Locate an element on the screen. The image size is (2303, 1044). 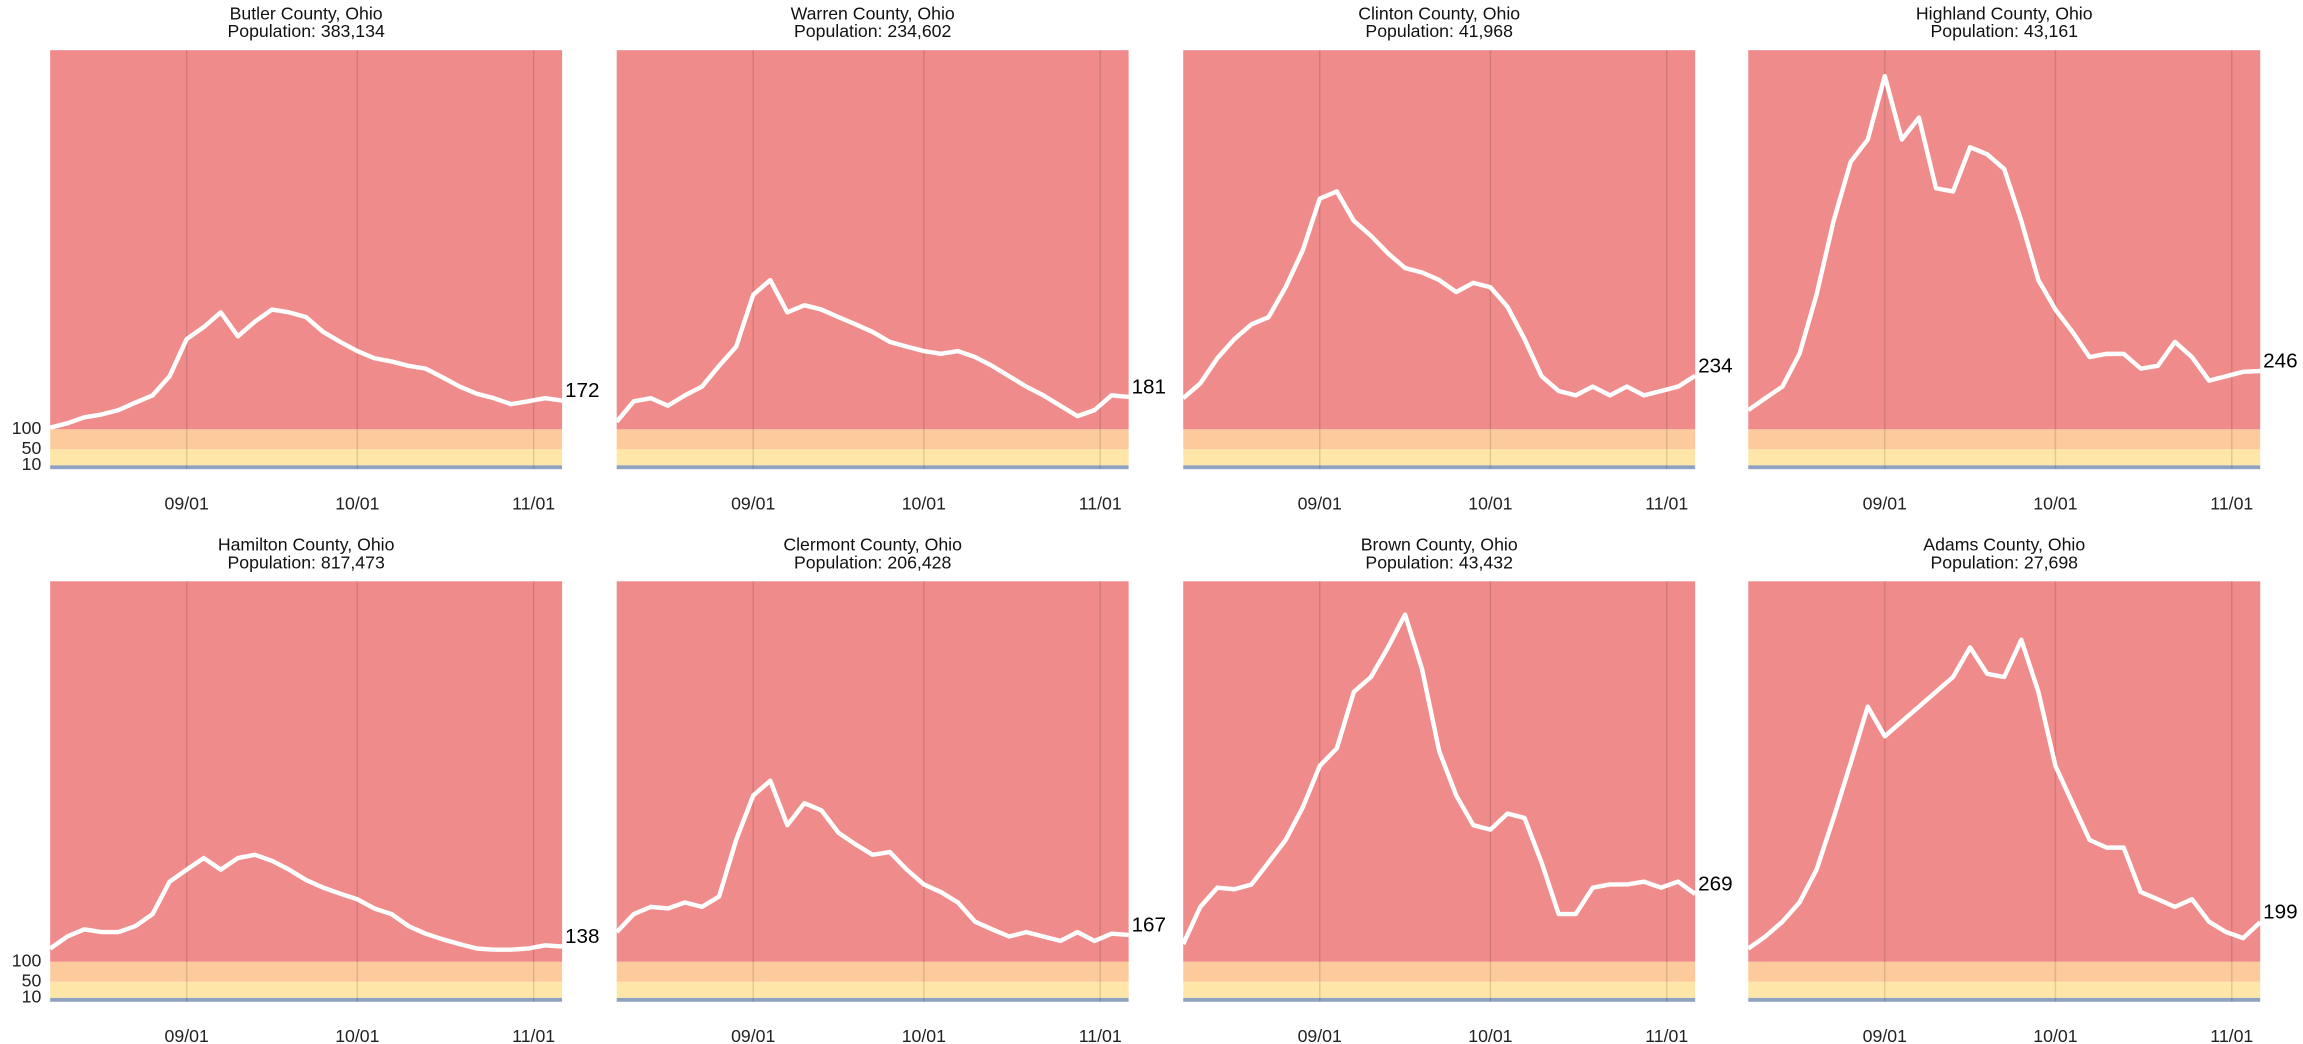
end-value-label: 246 is located at coordinates (2280, 361).